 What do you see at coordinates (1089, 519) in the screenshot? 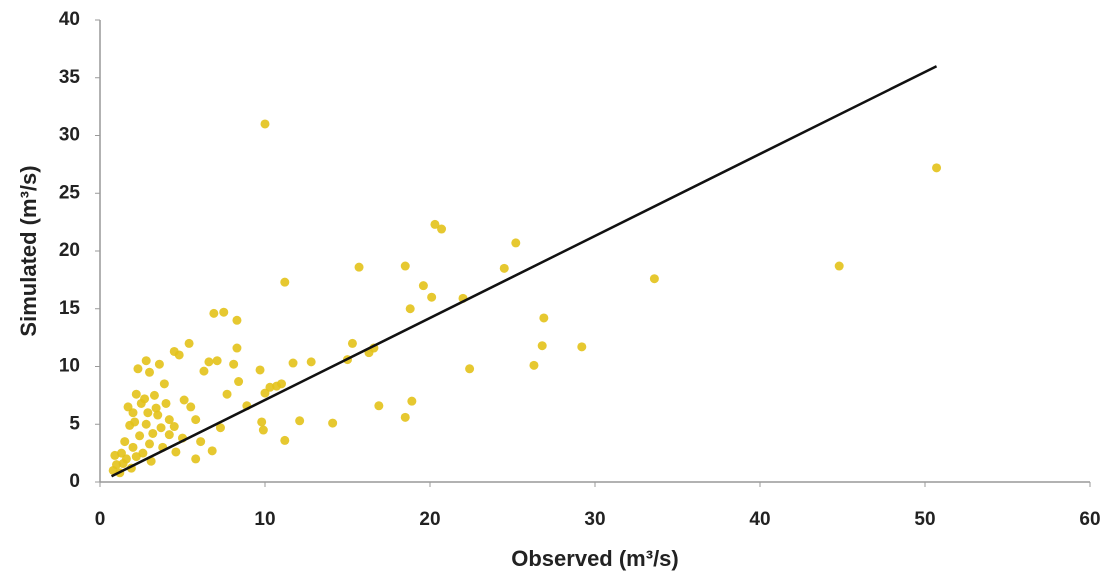
I see `x-tick-label: 60` at bounding box center [1089, 519].